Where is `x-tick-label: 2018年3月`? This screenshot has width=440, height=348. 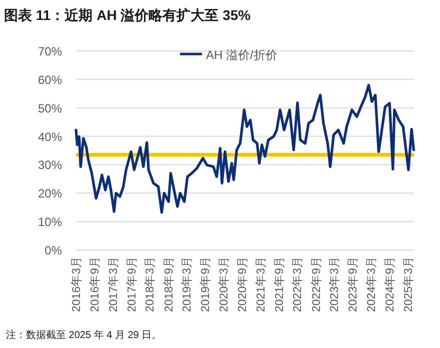
x-tick-label: 2018年3月 is located at coordinates (150, 284).